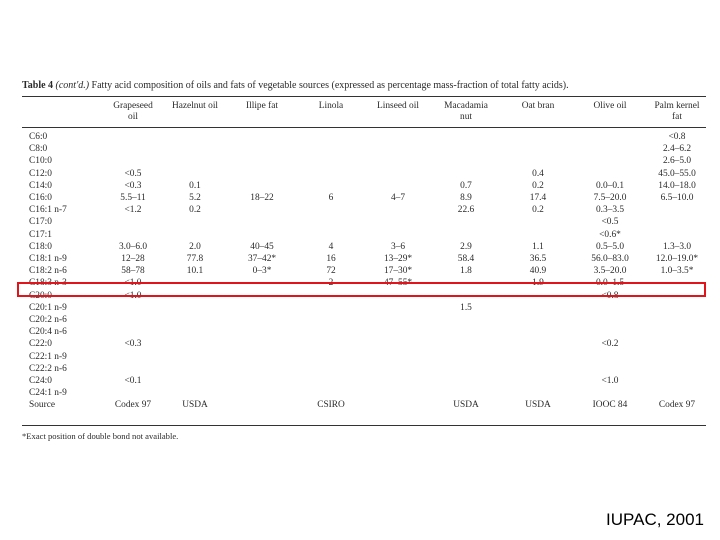 The width and height of the screenshot is (720, 540). Describe the element at coordinates (195, 106) in the screenshot. I see `column-header: Hazelnut oil` at that location.